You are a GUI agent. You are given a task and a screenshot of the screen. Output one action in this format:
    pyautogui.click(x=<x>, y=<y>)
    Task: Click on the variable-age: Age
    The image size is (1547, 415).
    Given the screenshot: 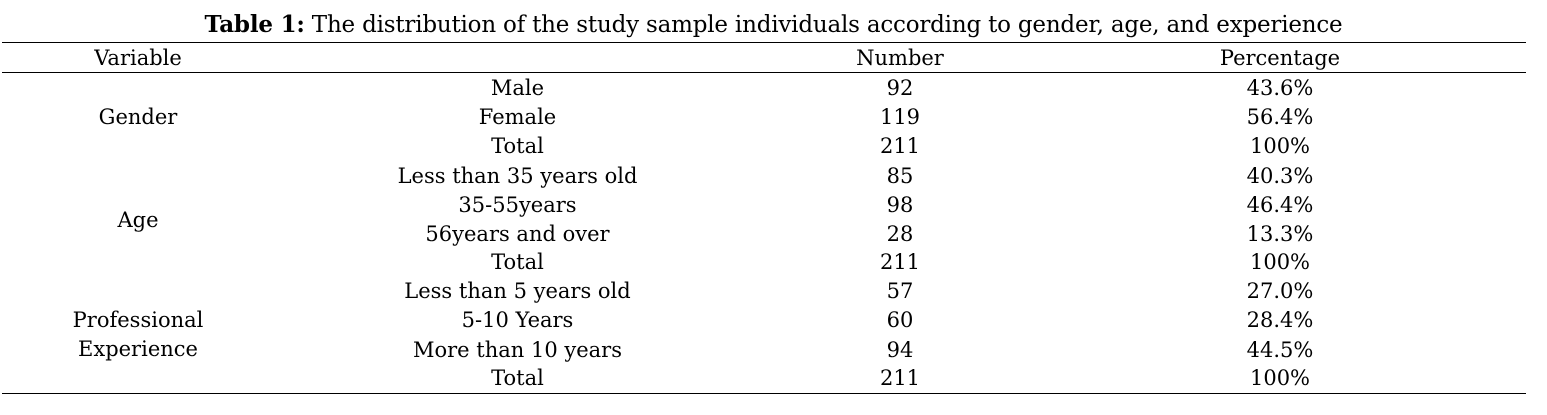 What is the action you would take?
    pyautogui.click(x=138, y=220)
    